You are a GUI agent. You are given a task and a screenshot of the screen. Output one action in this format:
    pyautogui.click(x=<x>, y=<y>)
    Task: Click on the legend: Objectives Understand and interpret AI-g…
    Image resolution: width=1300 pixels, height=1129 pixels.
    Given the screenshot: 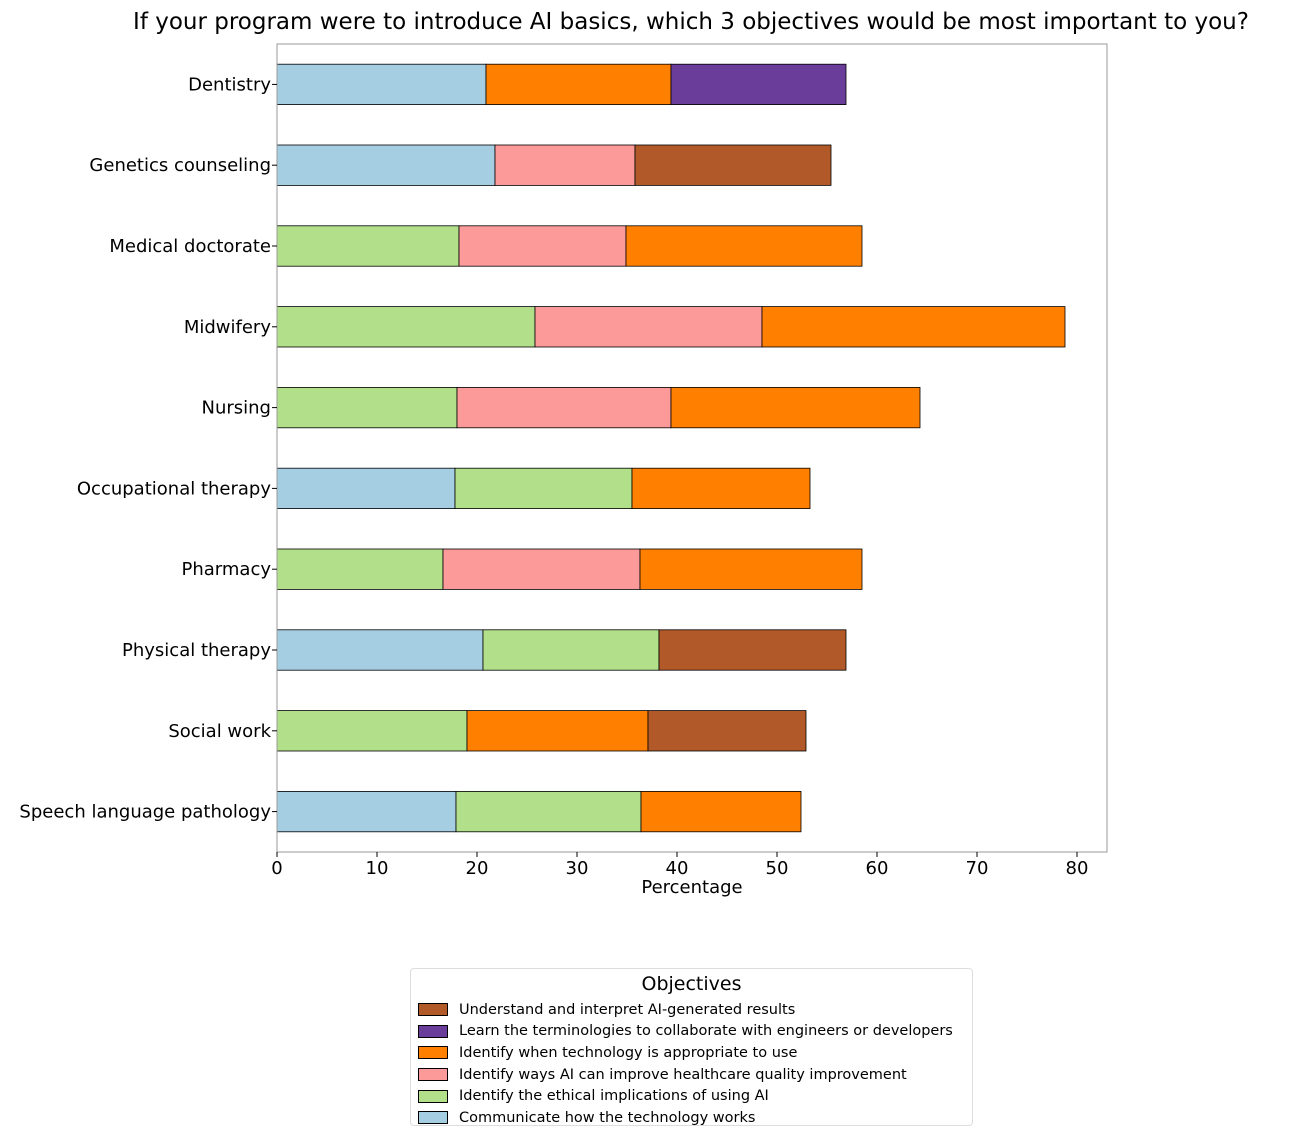 What is the action you would take?
    pyautogui.click(x=691, y=1047)
    